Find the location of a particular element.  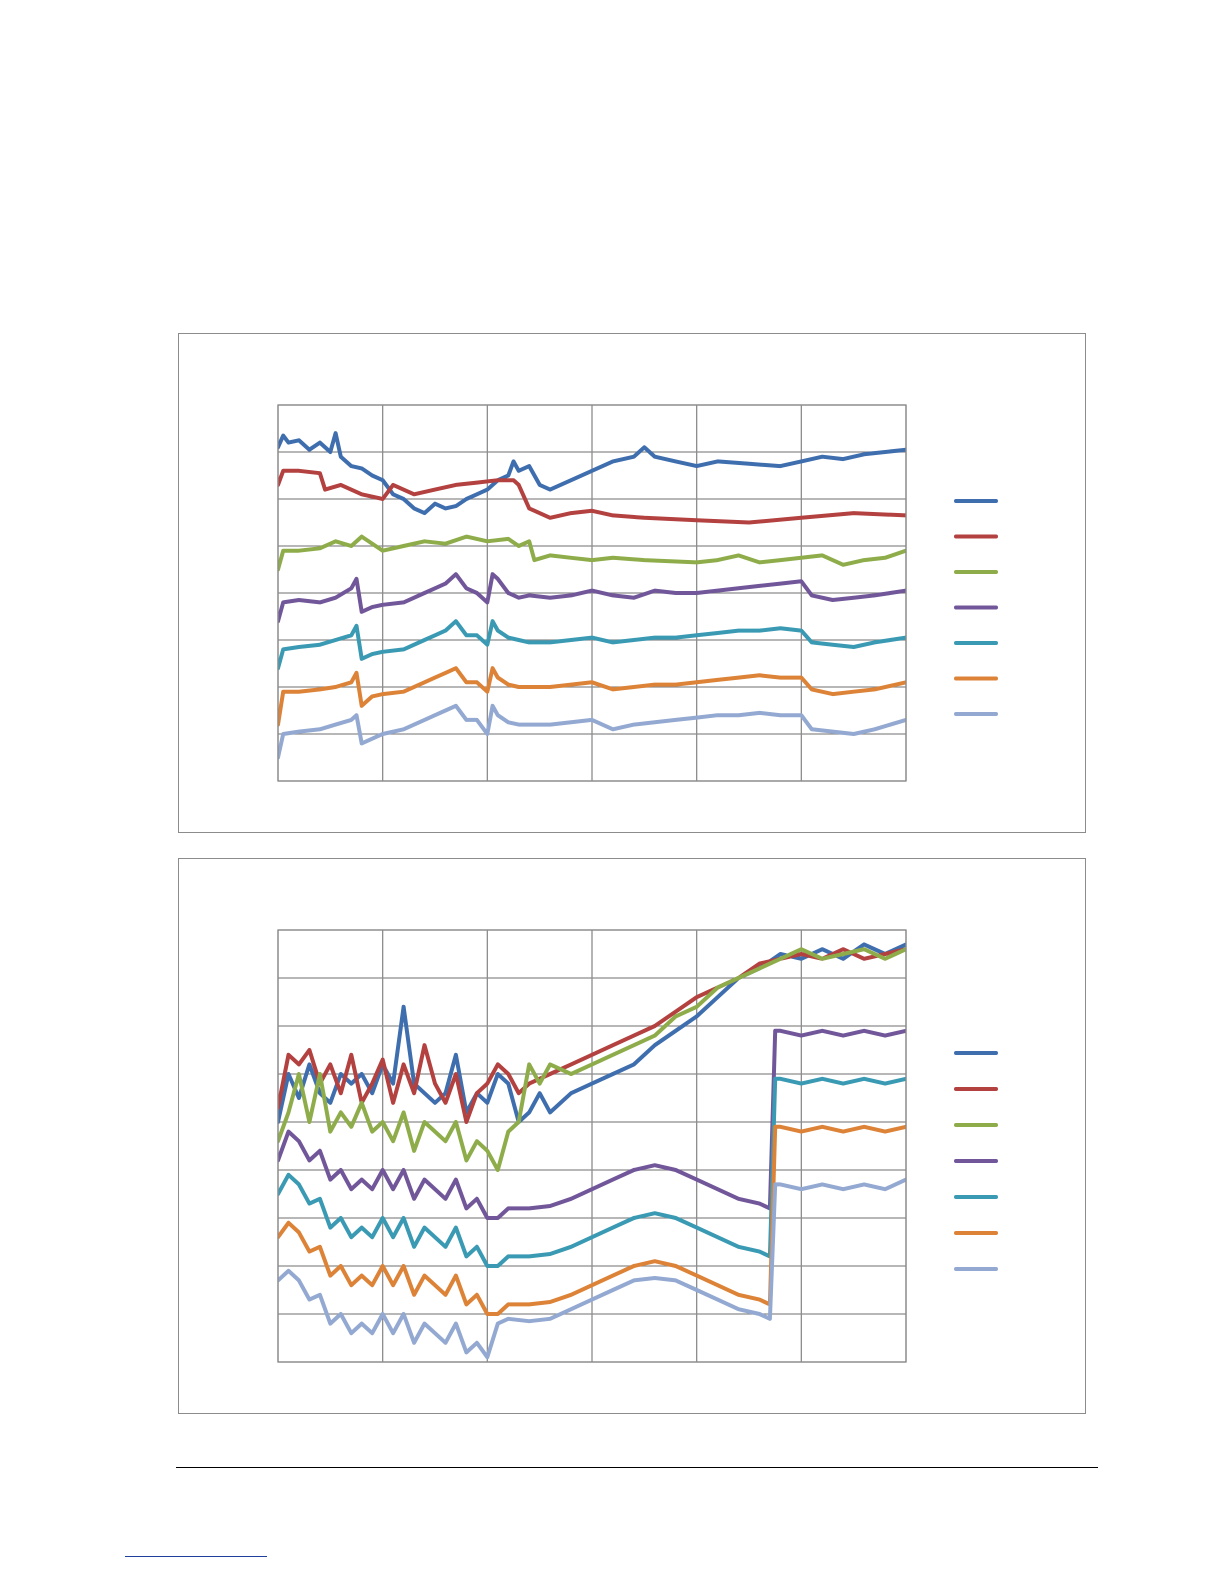

chart-2-series-2-line is located at coordinates (592, 1035).